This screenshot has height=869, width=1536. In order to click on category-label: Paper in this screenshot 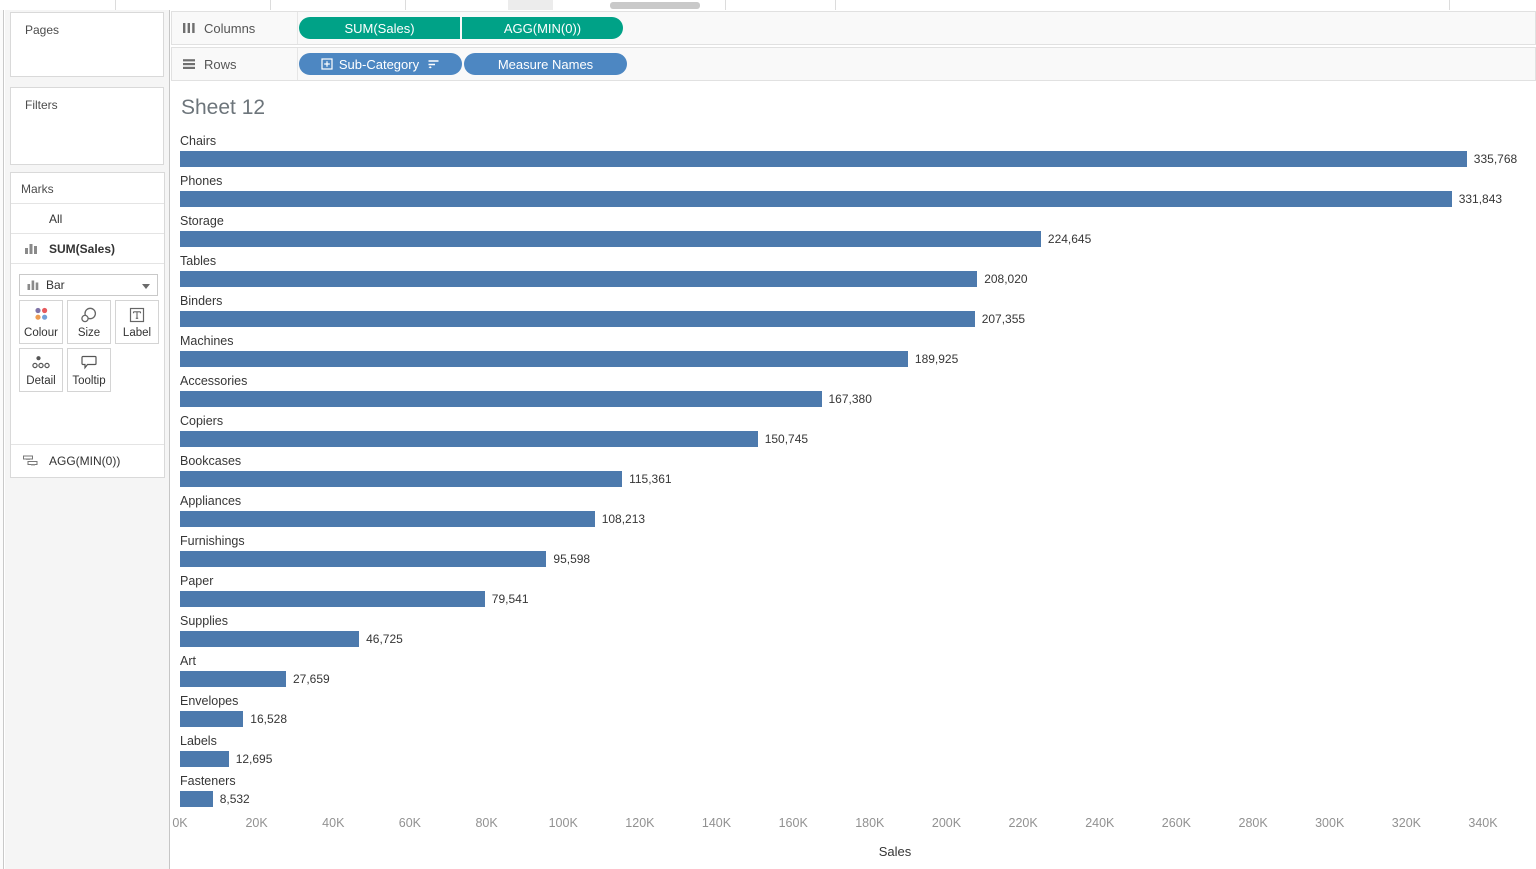, I will do `click(197, 581)`.